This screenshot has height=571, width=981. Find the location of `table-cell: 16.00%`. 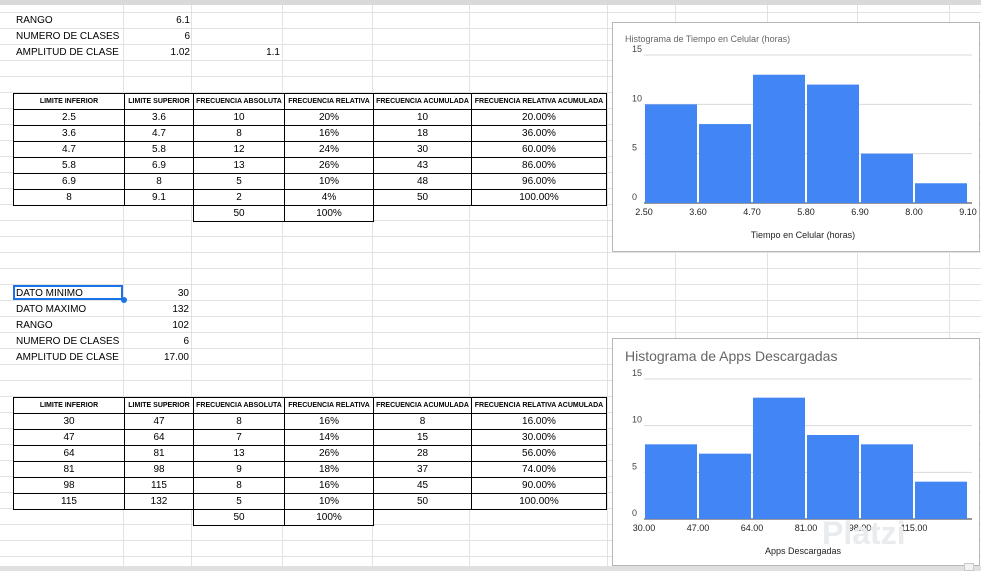

table-cell: 16.00% is located at coordinates (539, 421).